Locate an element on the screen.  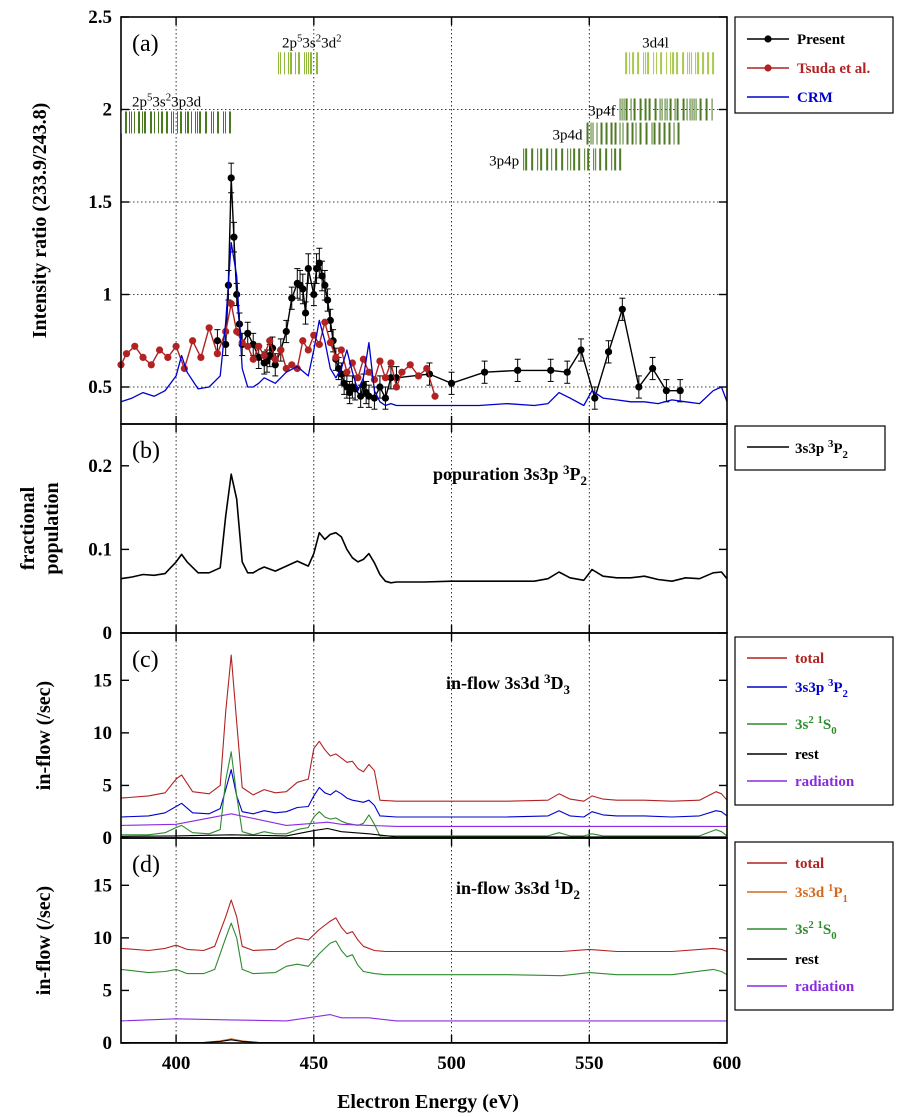
panel-annotation: popuration 3s3p 3P2 is located at coordinates (510, 475).